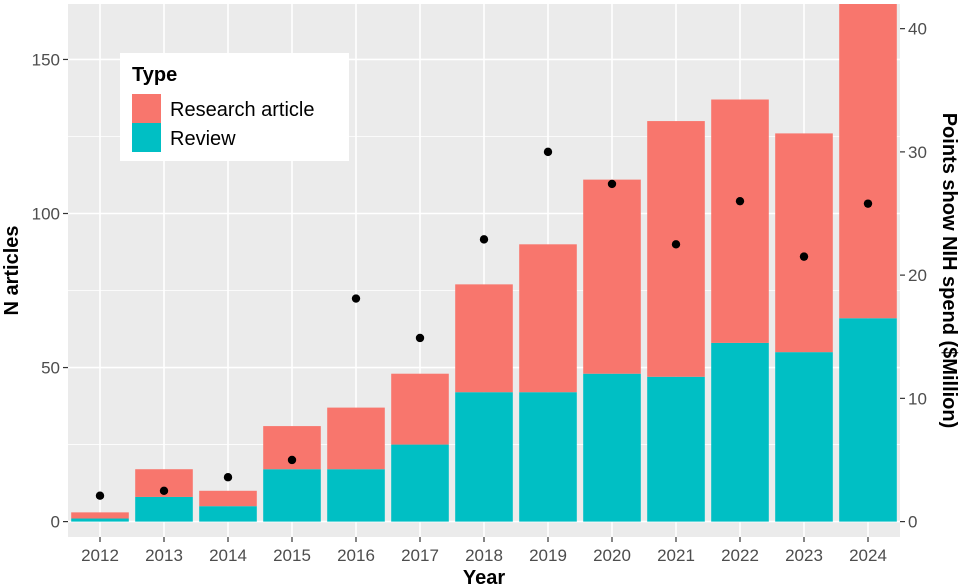  What do you see at coordinates (46, 214) in the screenshot?
I see `y-tick-label: 100` at bounding box center [46, 214].